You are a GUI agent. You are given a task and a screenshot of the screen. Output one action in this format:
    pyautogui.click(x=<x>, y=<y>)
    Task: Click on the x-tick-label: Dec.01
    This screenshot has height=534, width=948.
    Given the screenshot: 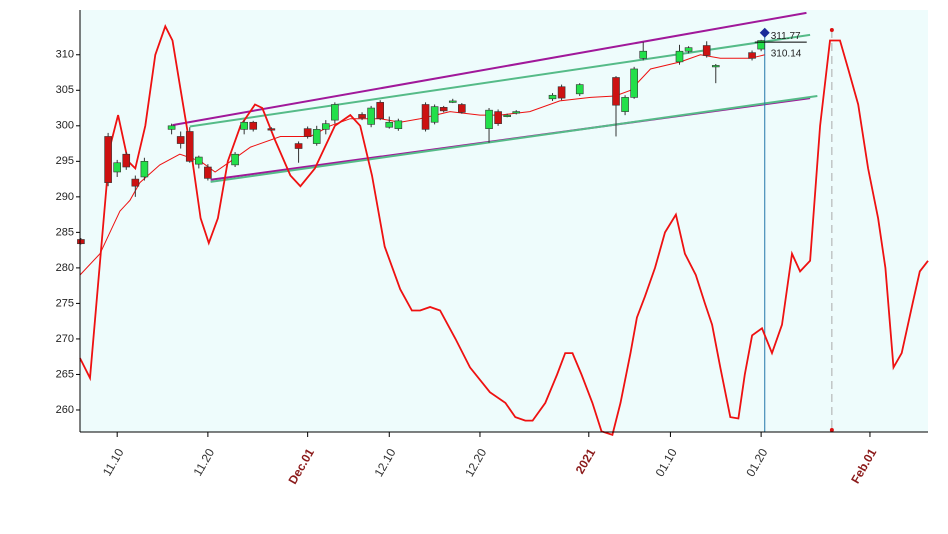 What is the action you would take?
    pyautogui.click(x=302, y=466)
    